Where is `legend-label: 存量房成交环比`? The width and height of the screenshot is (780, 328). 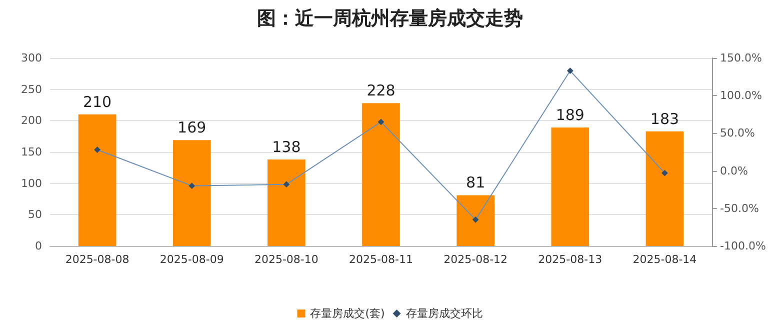
legend-label: 存量房成交环比 is located at coordinates (444, 313).